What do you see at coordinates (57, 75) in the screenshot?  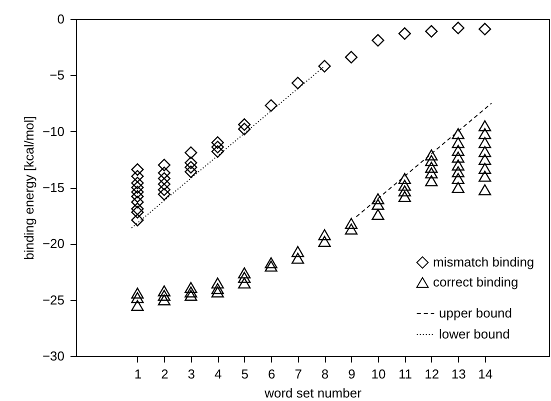 I see `y-tick-label: −5` at bounding box center [57, 75].